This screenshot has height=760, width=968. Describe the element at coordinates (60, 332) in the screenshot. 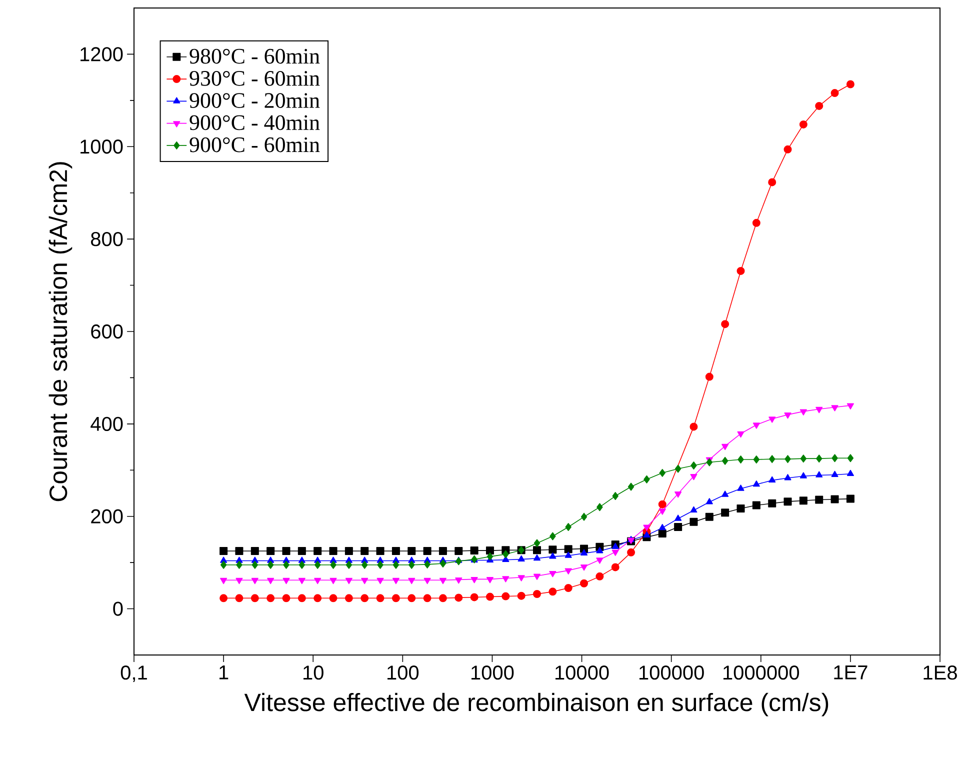

I see `y-axis-title: Courant de saturation (fA/cm2)` at that location.